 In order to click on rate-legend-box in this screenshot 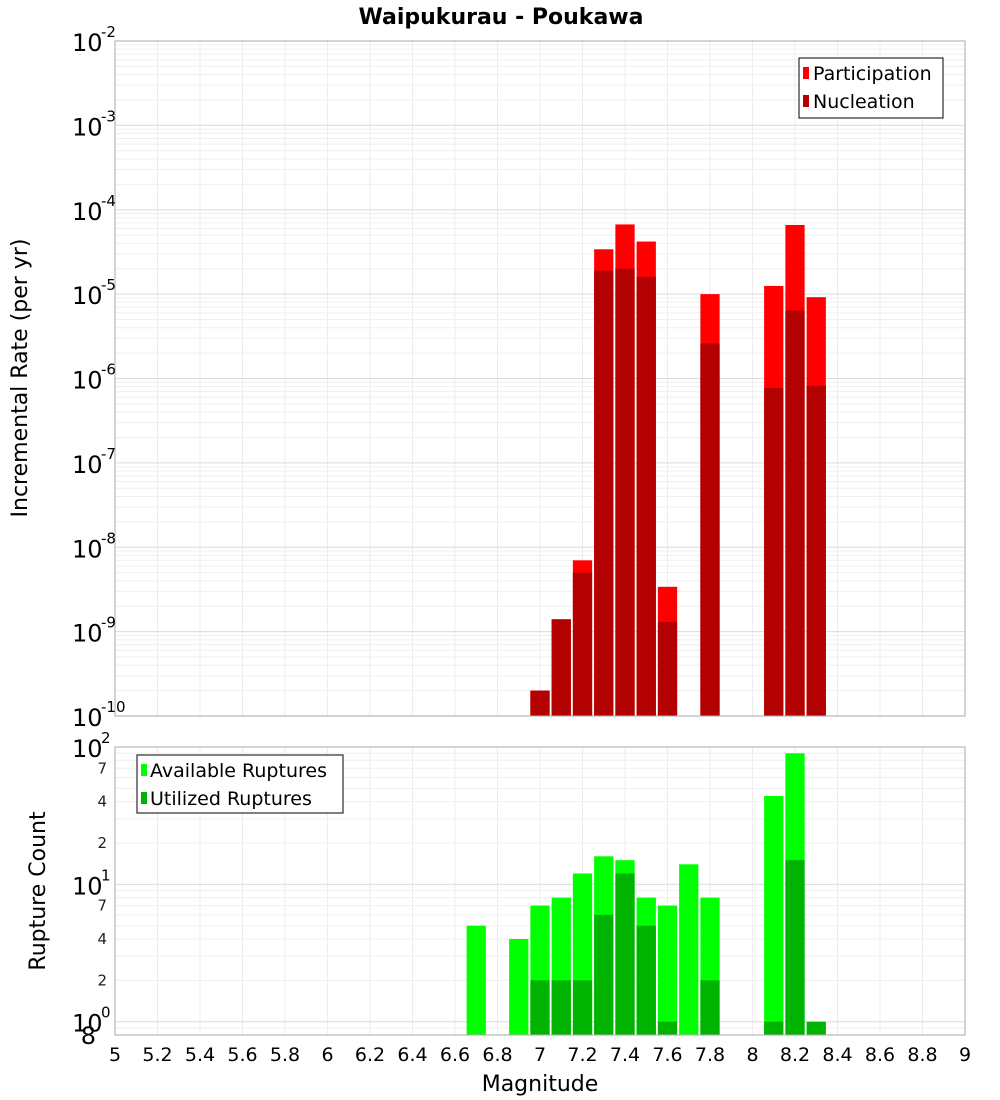, I will do `click(871, 88)`.